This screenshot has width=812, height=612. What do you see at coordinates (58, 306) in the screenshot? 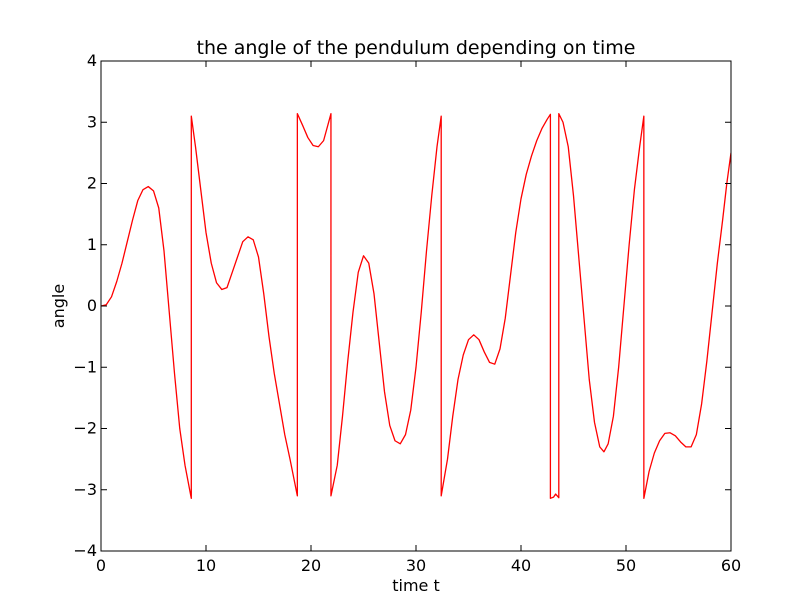
I see `y-axis-title: angle` at bounding box center [58, 306].